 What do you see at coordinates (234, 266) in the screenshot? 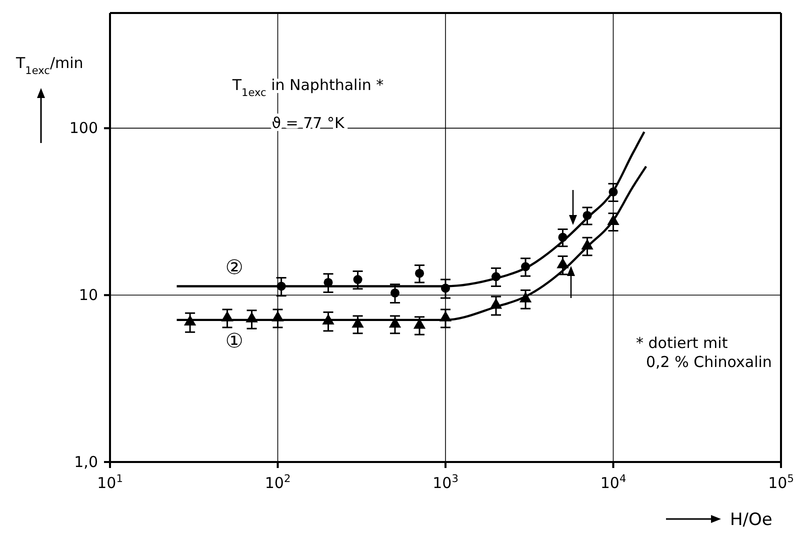
I see `series-label: ②` at bounding box center [234, 266].